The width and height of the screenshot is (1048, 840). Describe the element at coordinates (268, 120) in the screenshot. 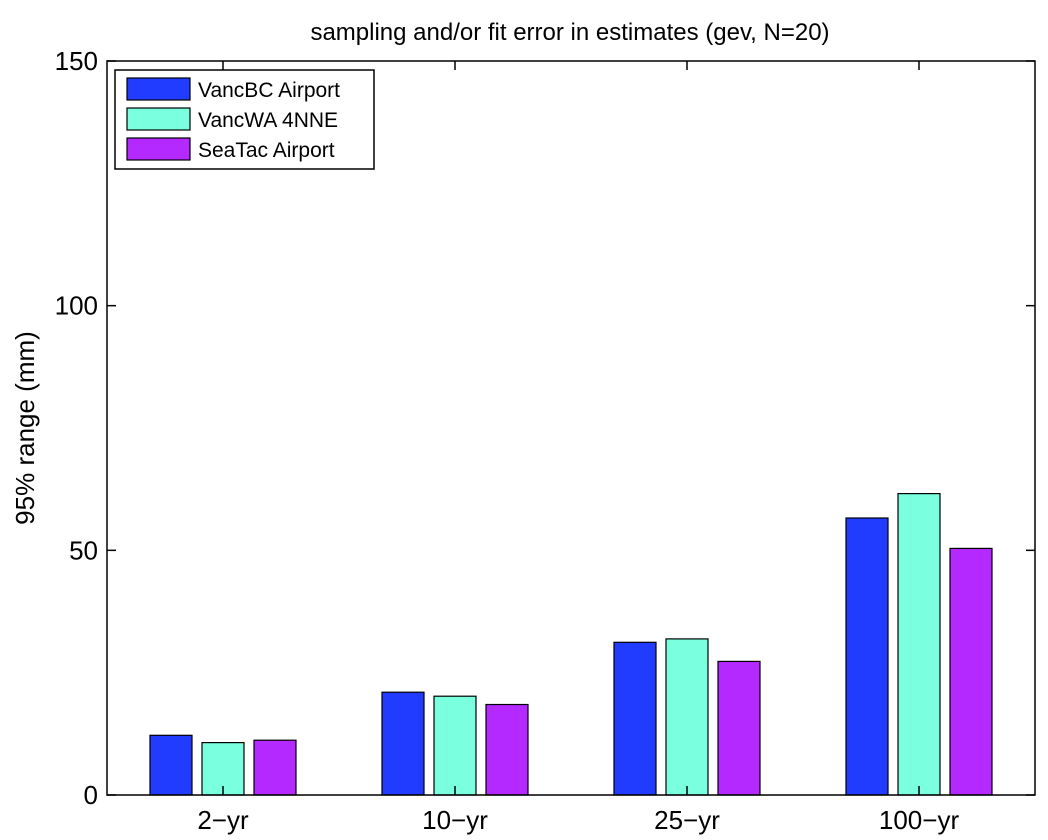

I see `legend-label: VancWA 4NNE` at that location.